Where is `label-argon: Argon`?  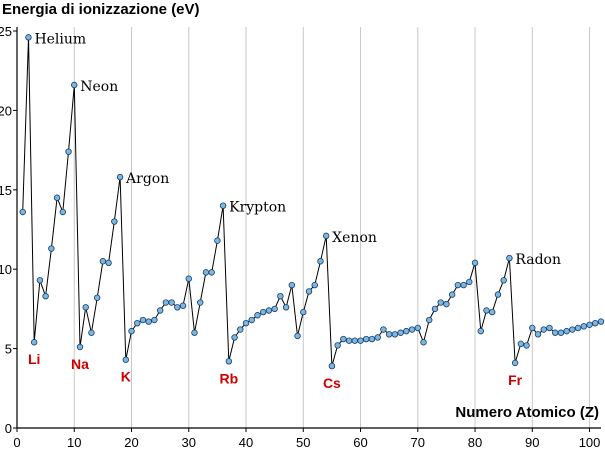
label-argon: Argon is located at coordinates (147, 179).